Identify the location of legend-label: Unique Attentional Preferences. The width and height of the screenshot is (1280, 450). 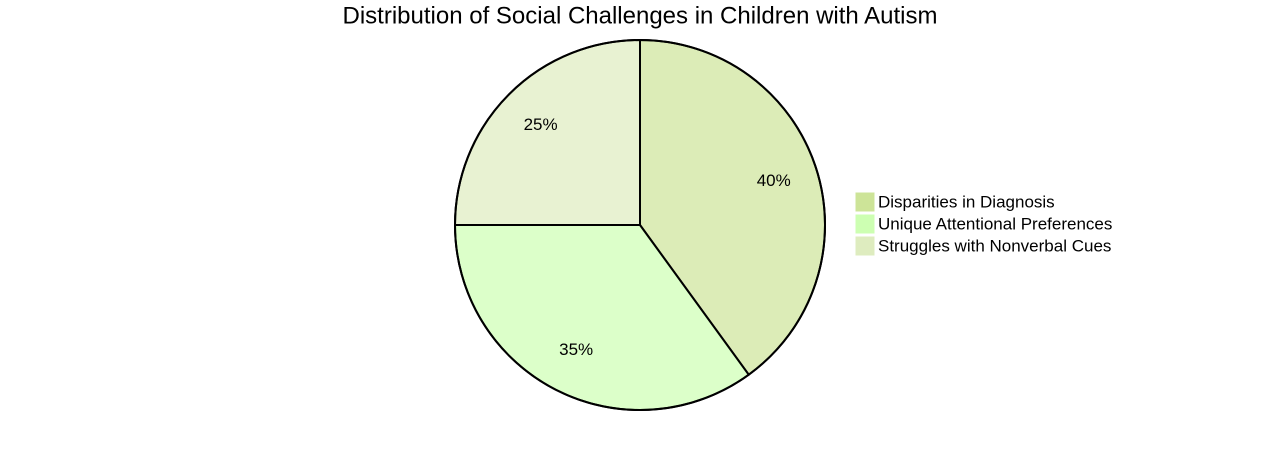
(995, 223).